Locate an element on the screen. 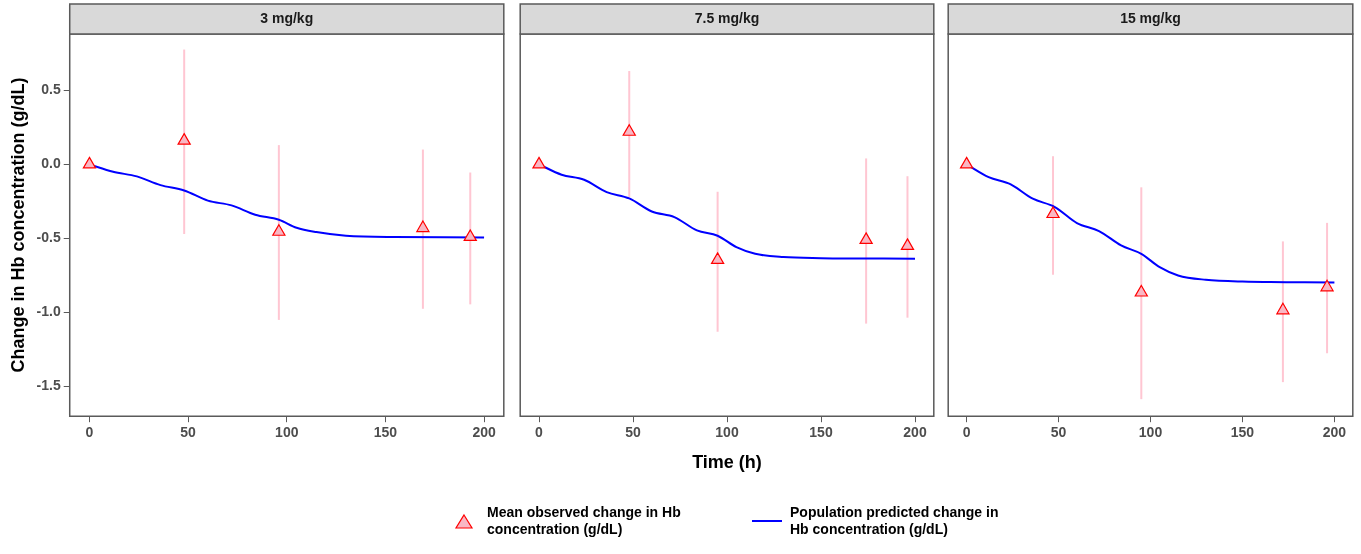 The width and height of the screenshot is (1361, 554). chart-title: 7.5 mg/kg is located at coordinates (727, 17).